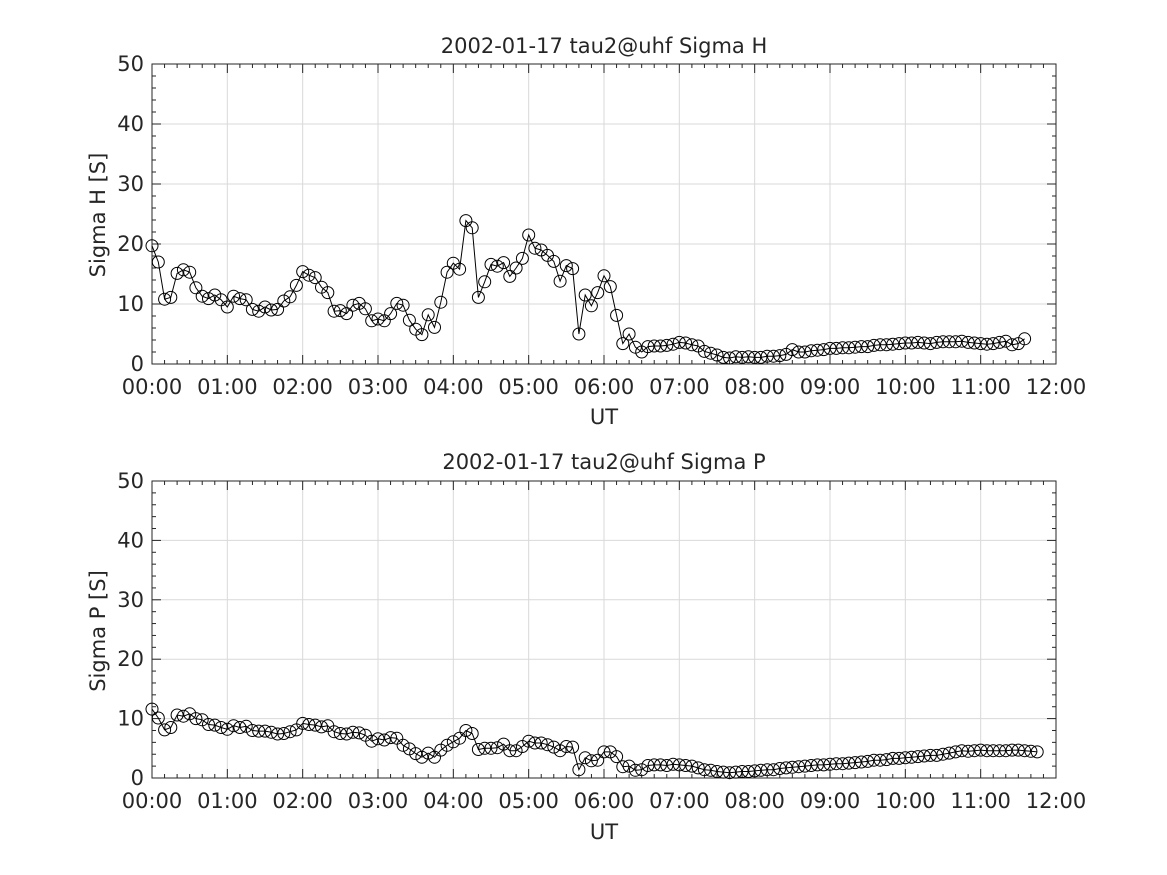 This screenshot has height=875, width=1167. Describe the element at coordinates (152, 801) in the screenshot. I see `x-tick-label: 00:00` at that location.